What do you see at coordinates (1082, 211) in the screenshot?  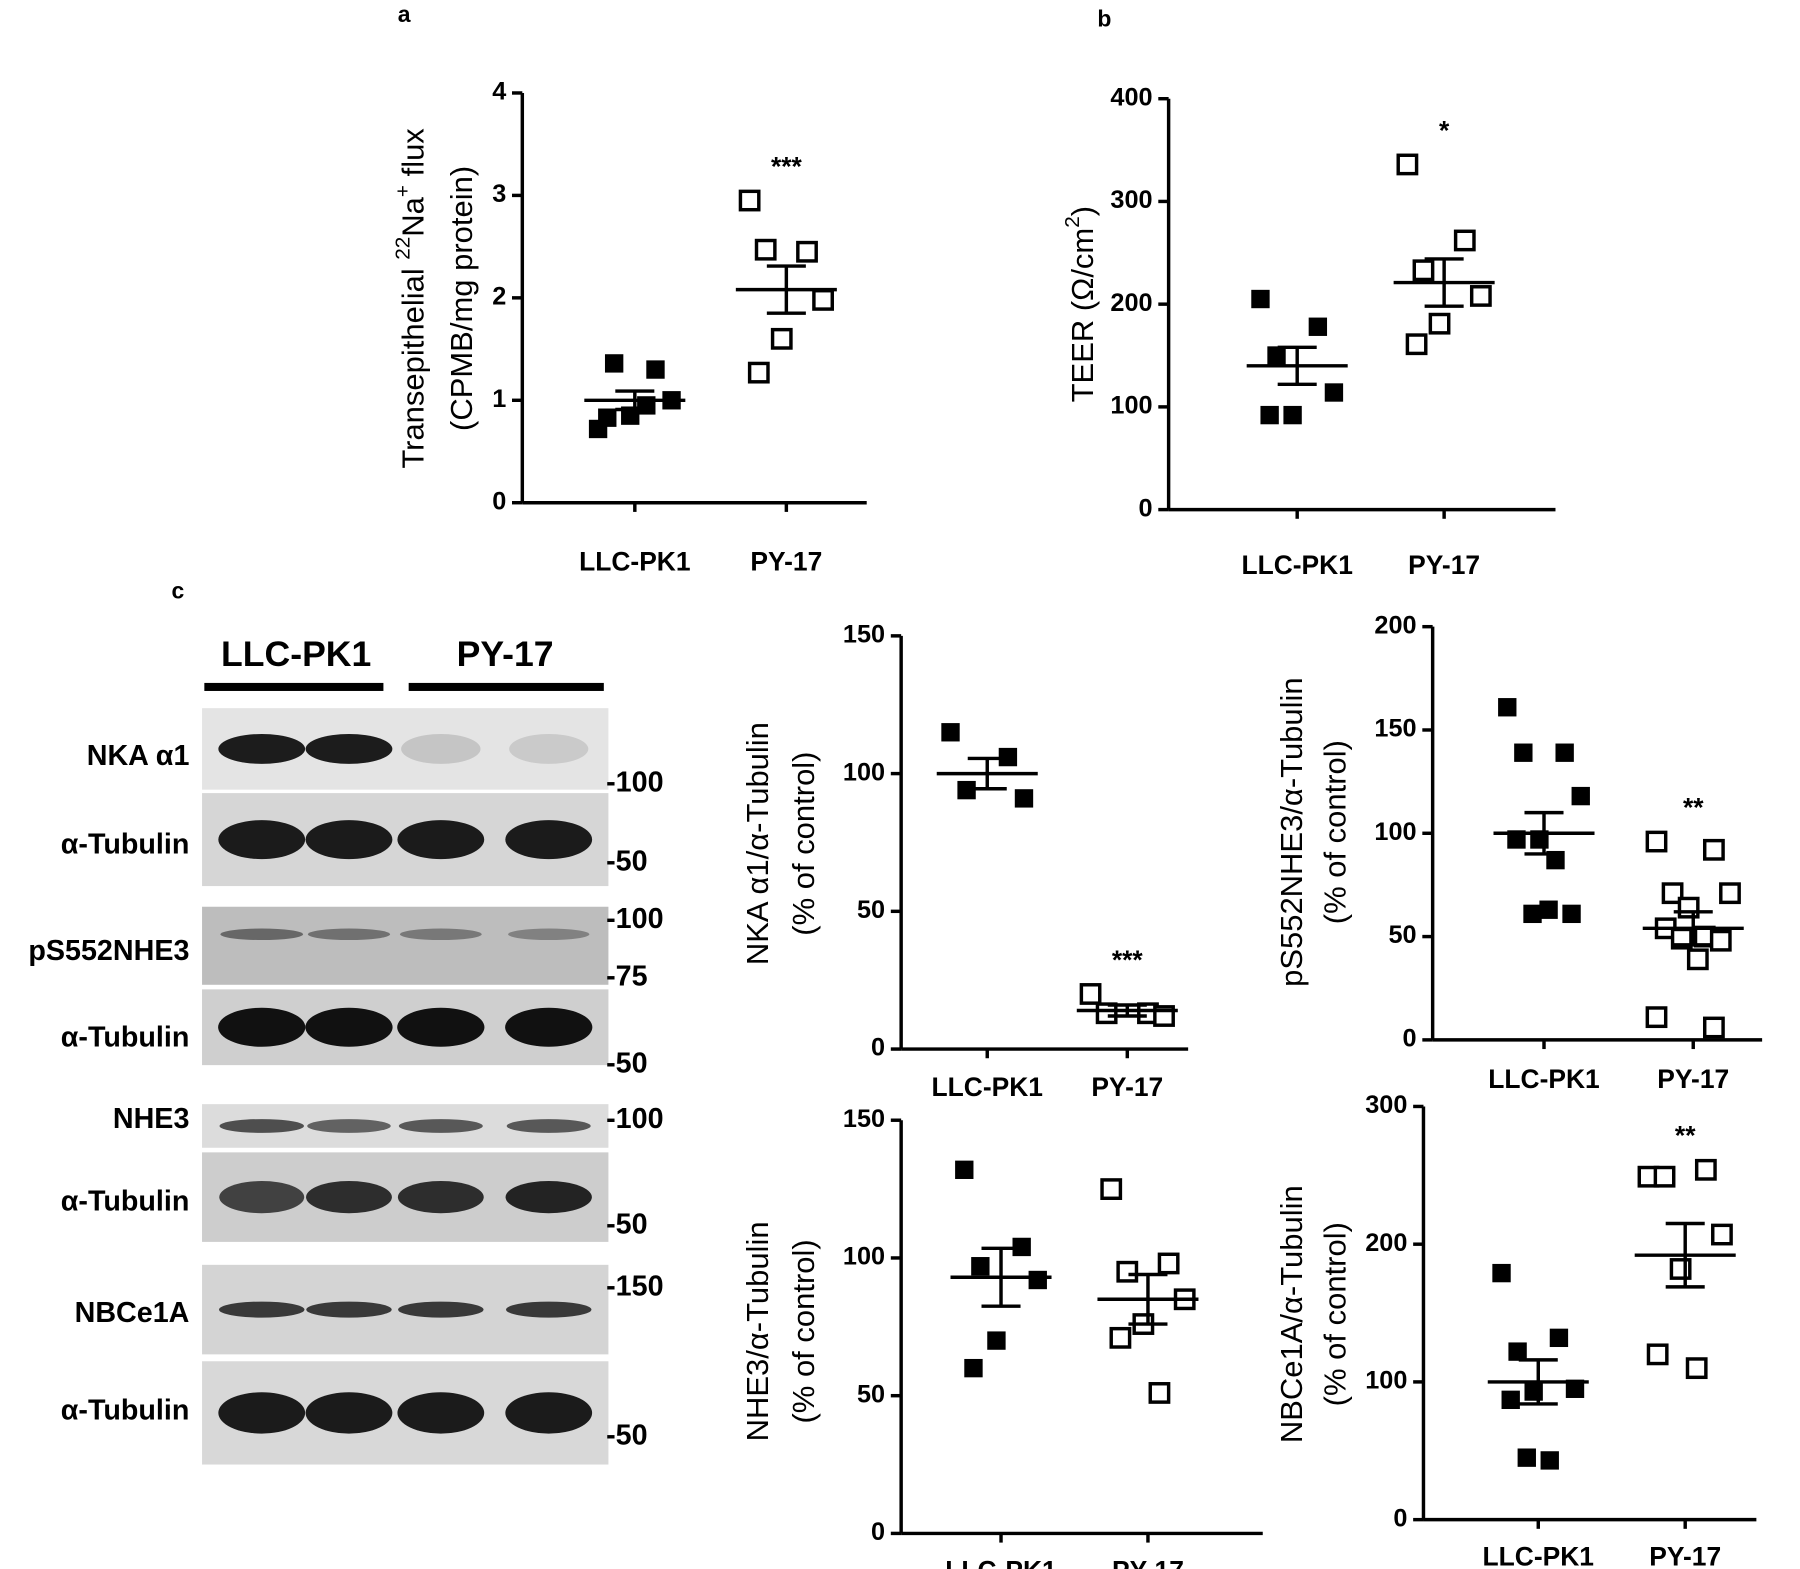 I see `y-axis-label-part: )` at bounding box center [1082, 211].